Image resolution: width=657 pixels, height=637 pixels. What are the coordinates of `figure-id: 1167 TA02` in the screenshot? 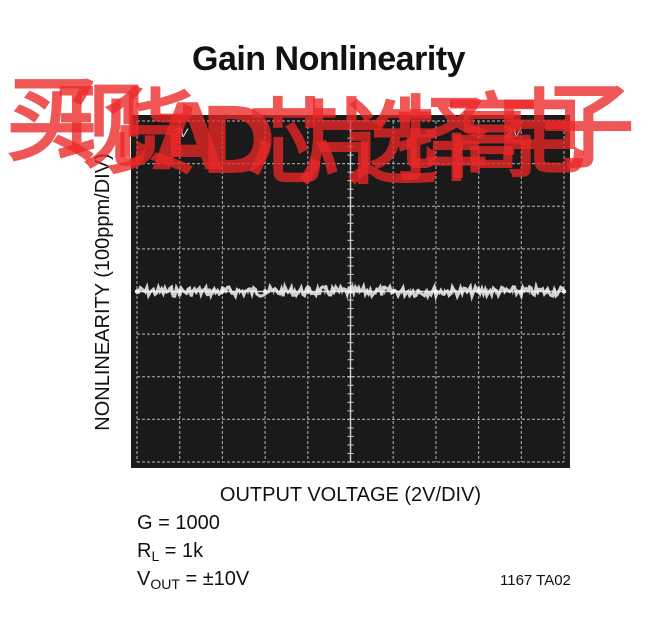 It's located at (535, 580).